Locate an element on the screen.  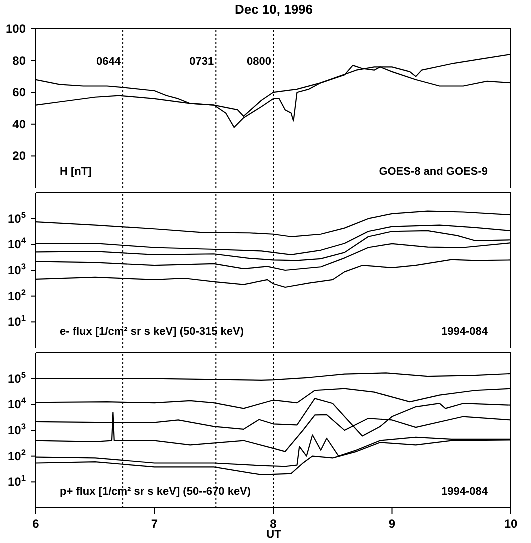
y-tick-label: 20 is located at coordinates (19, 156).